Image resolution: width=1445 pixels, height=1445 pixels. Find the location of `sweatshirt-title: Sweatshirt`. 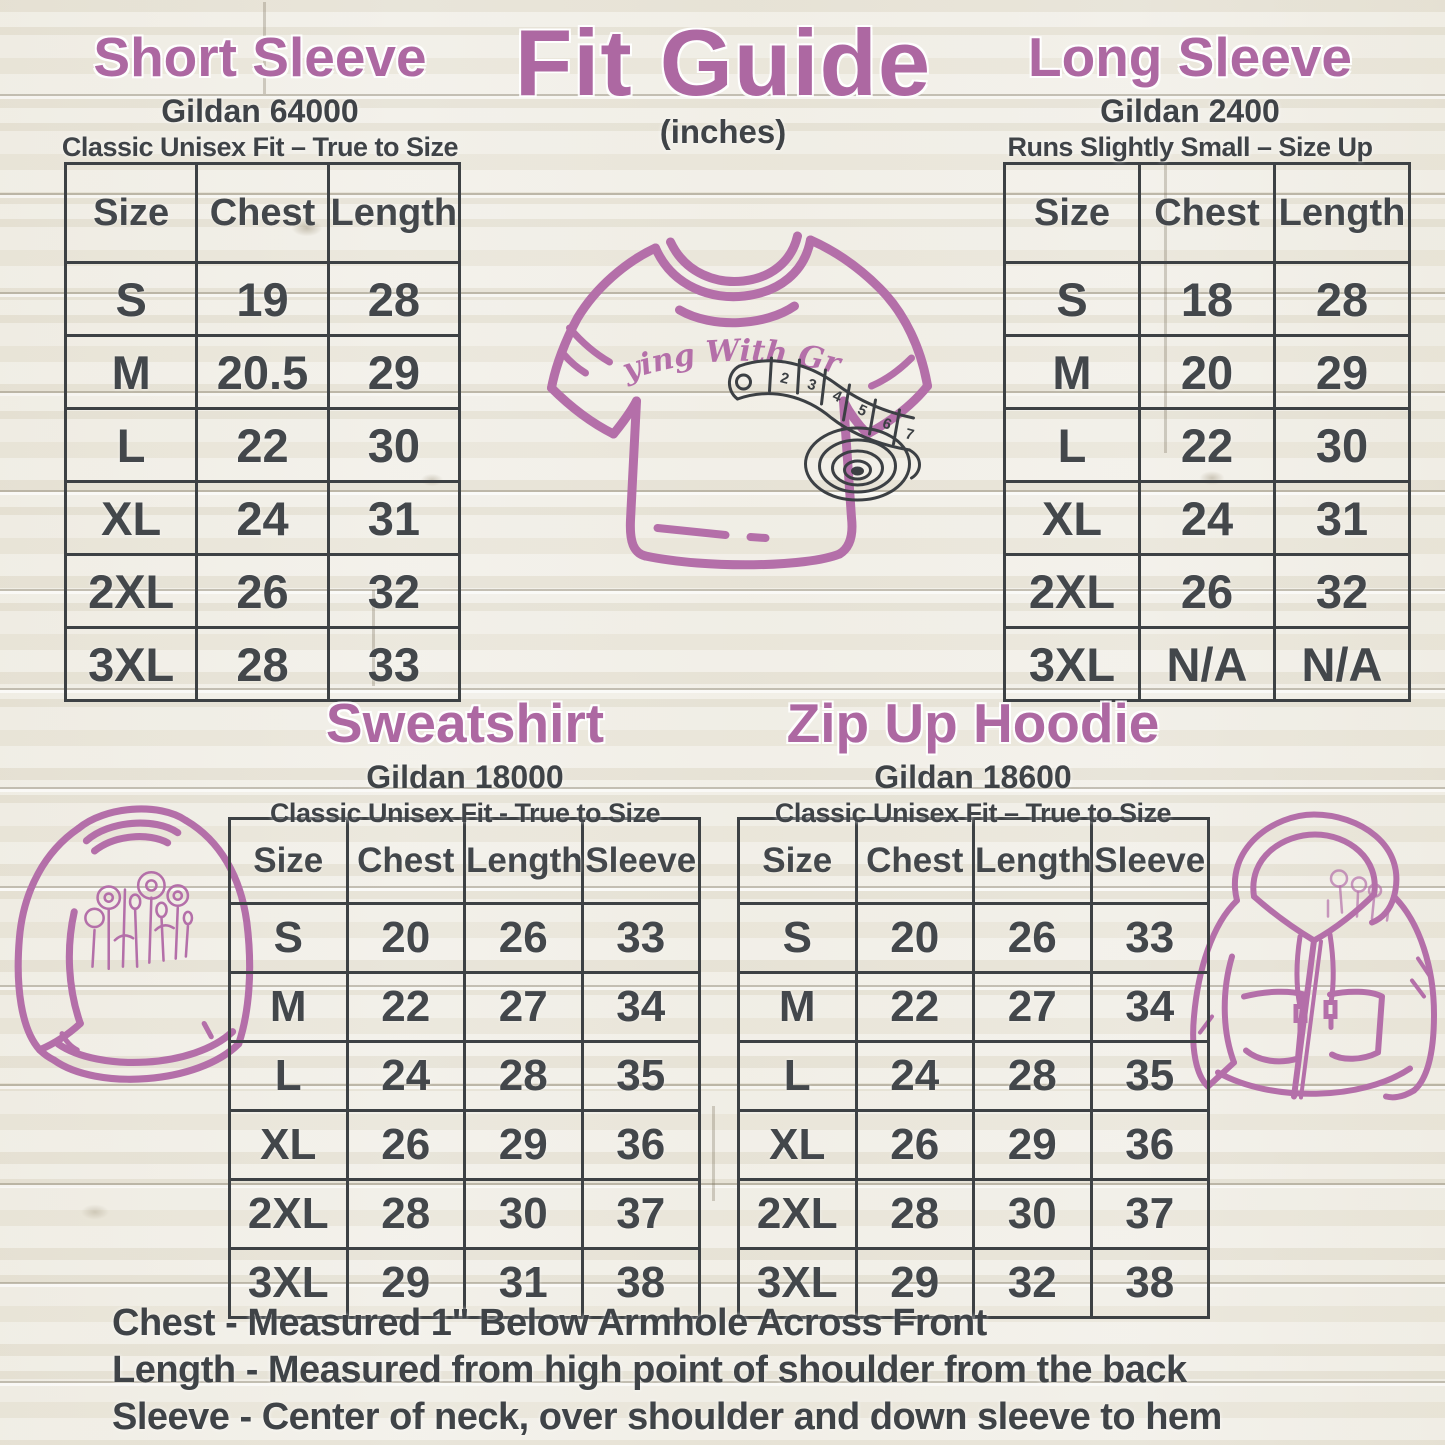

sweatshirt-title: Sweatshirt is located at coordinates (465, 723).